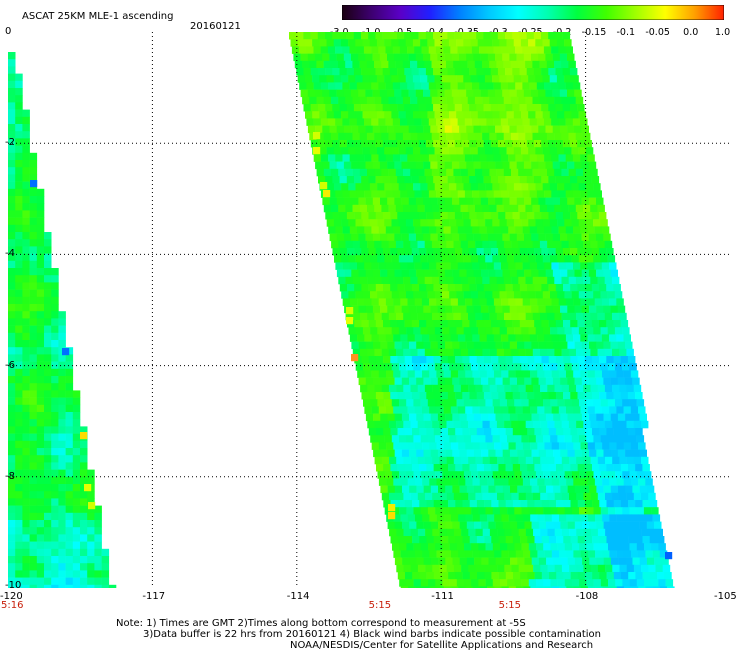  I want to click on date-label: 20160121, so click(215, 26).